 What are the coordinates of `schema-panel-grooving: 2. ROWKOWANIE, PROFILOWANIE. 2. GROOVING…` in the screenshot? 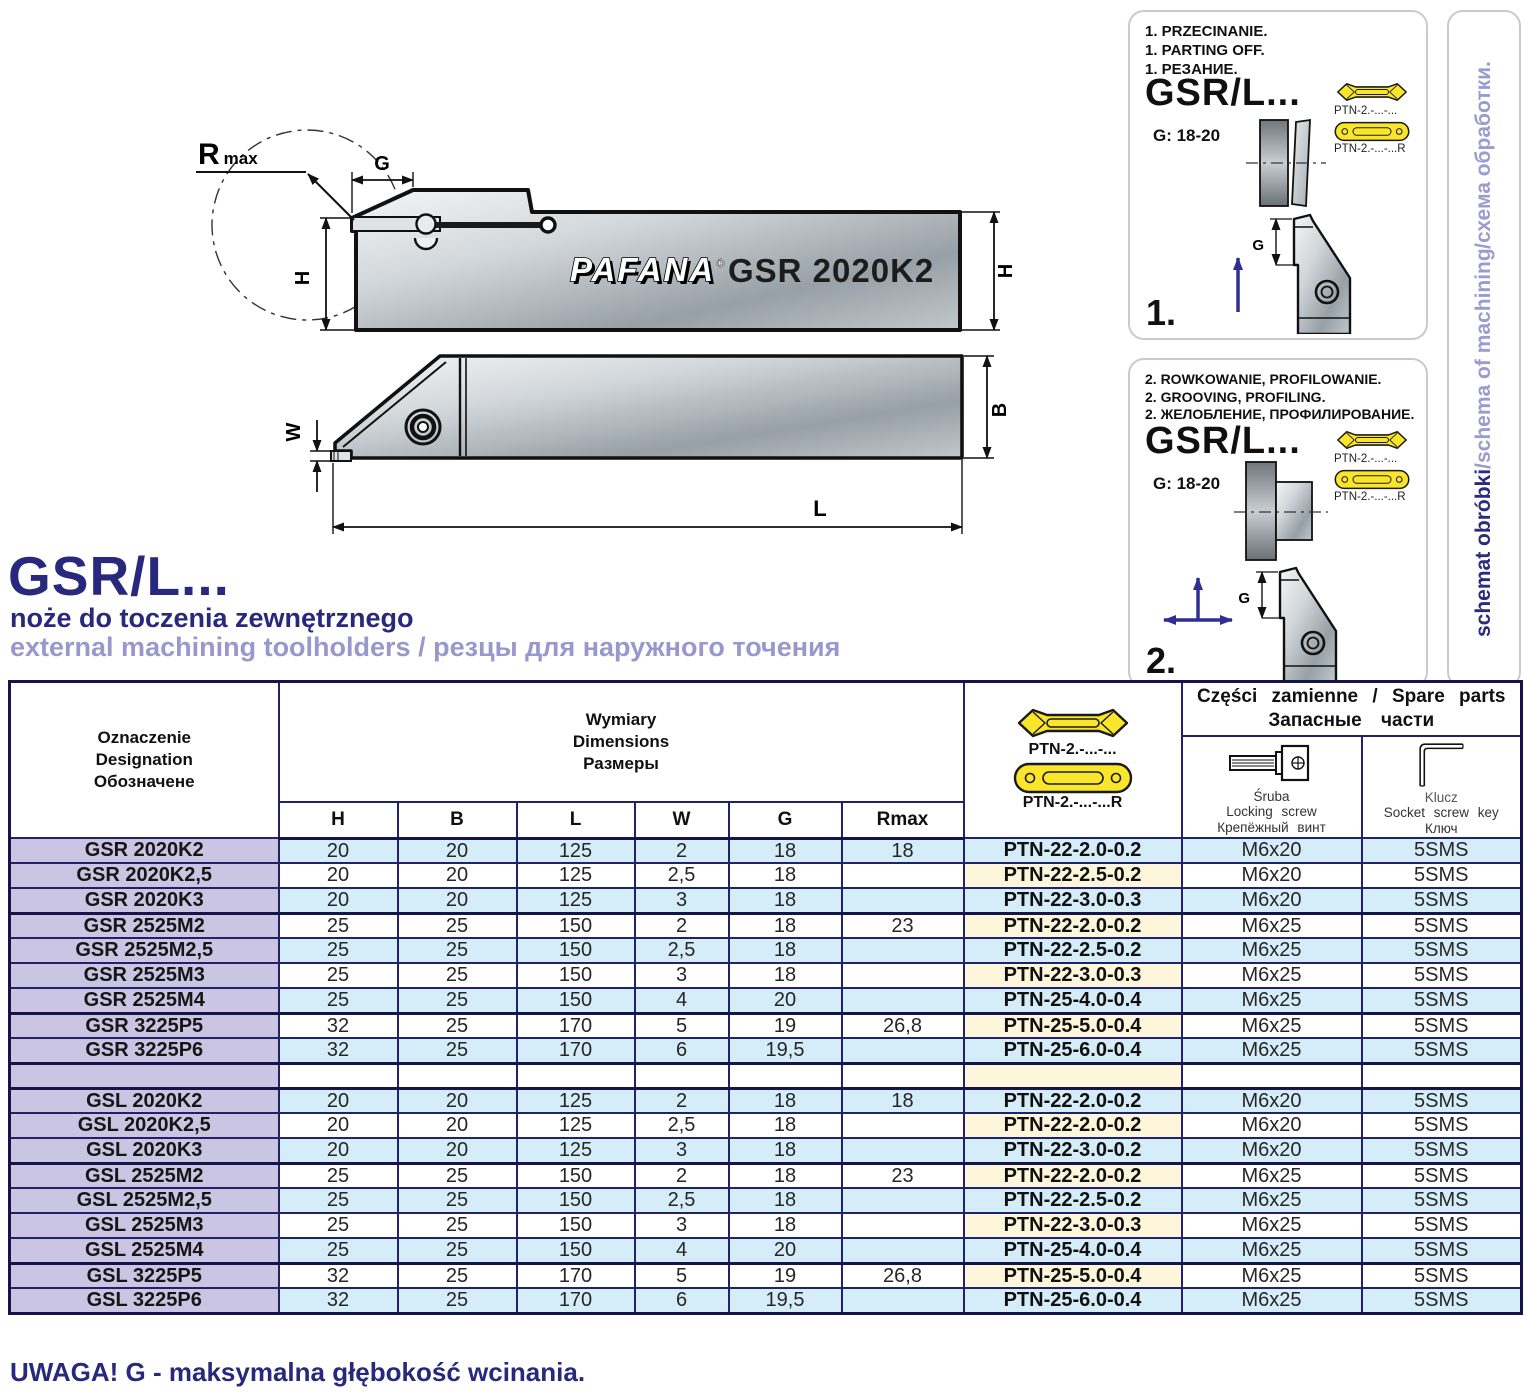 It's located at (1278, 523).